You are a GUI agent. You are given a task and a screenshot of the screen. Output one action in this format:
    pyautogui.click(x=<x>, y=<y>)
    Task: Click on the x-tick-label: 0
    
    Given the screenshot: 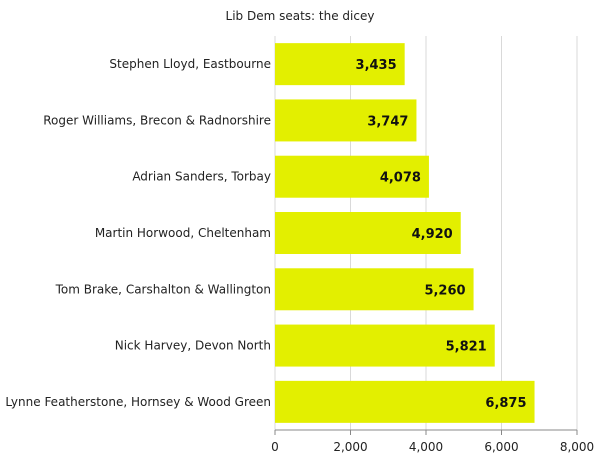 What is the action you would take?
    pyautogui.click(x=275, y=447)
    